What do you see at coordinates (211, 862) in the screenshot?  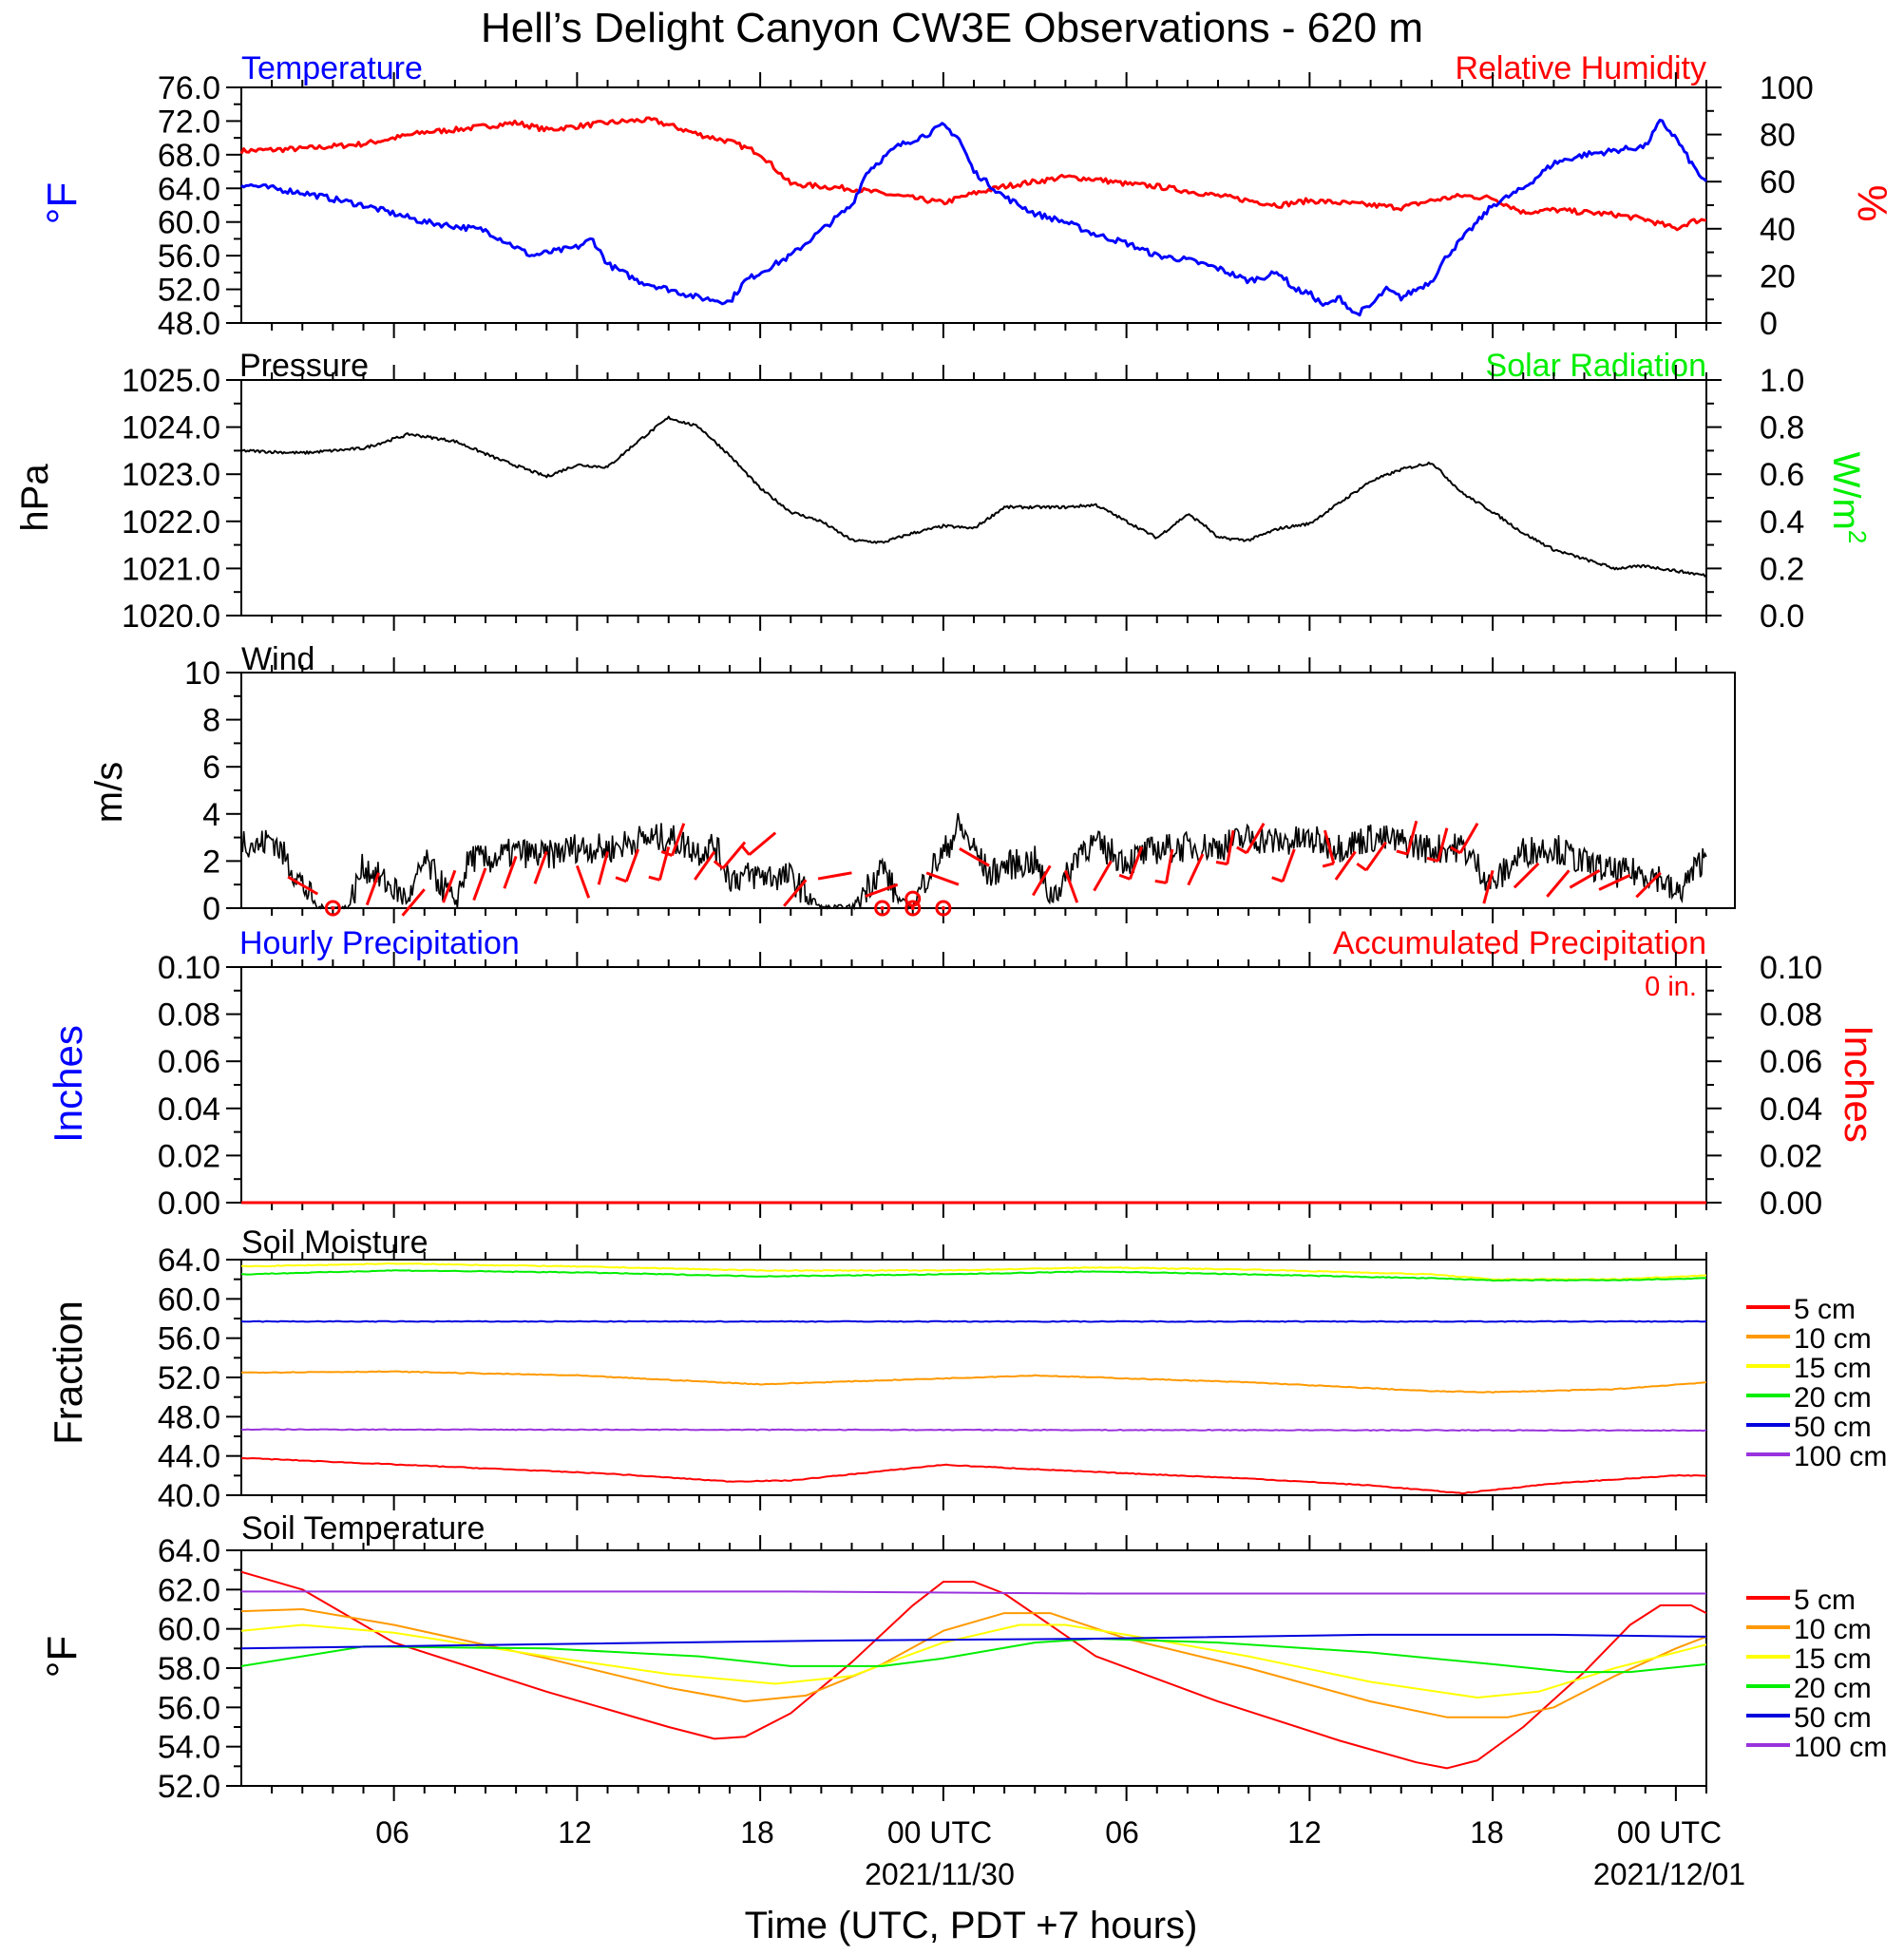 I see `y-tick-label: 2` at bounding box center [211, 862].